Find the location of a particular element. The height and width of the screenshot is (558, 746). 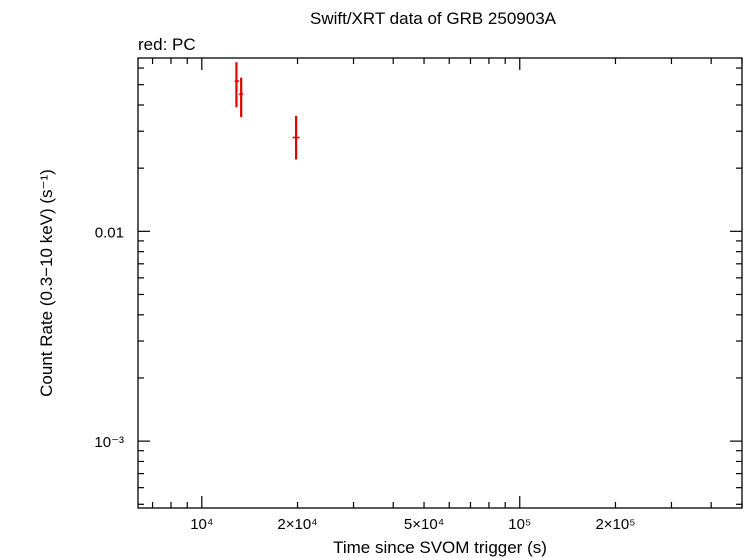

y-tick-label: 10⁻³ is located at coordinates (109, 442).